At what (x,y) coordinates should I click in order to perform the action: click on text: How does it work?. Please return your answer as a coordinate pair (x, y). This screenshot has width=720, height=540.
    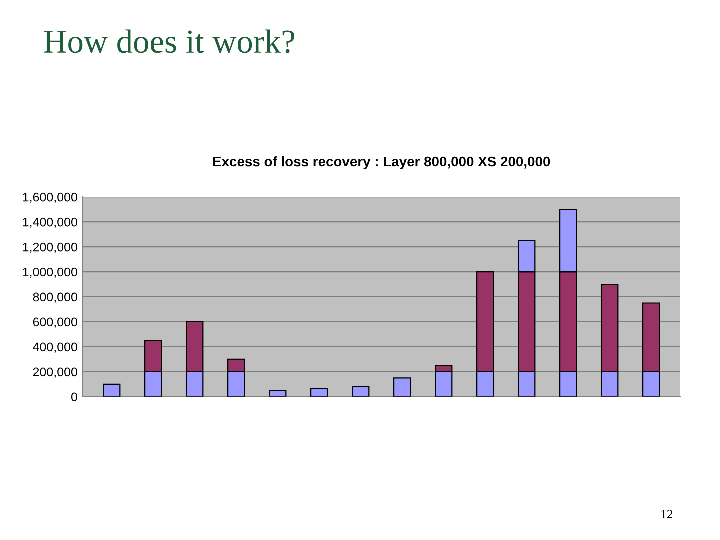
    Looking at the image, I should click on (169, 42).